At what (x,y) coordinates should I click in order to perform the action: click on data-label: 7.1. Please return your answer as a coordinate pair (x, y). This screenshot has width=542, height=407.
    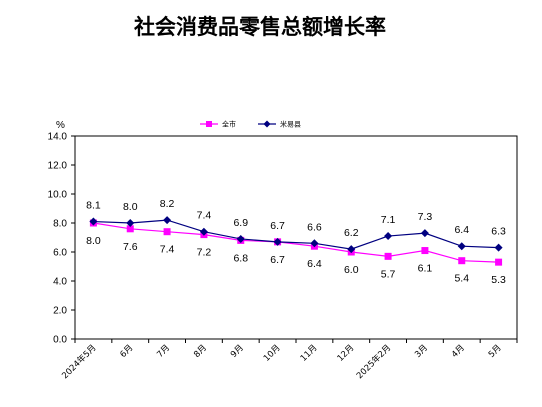
    Looking at the image, I should click on (388, 220).